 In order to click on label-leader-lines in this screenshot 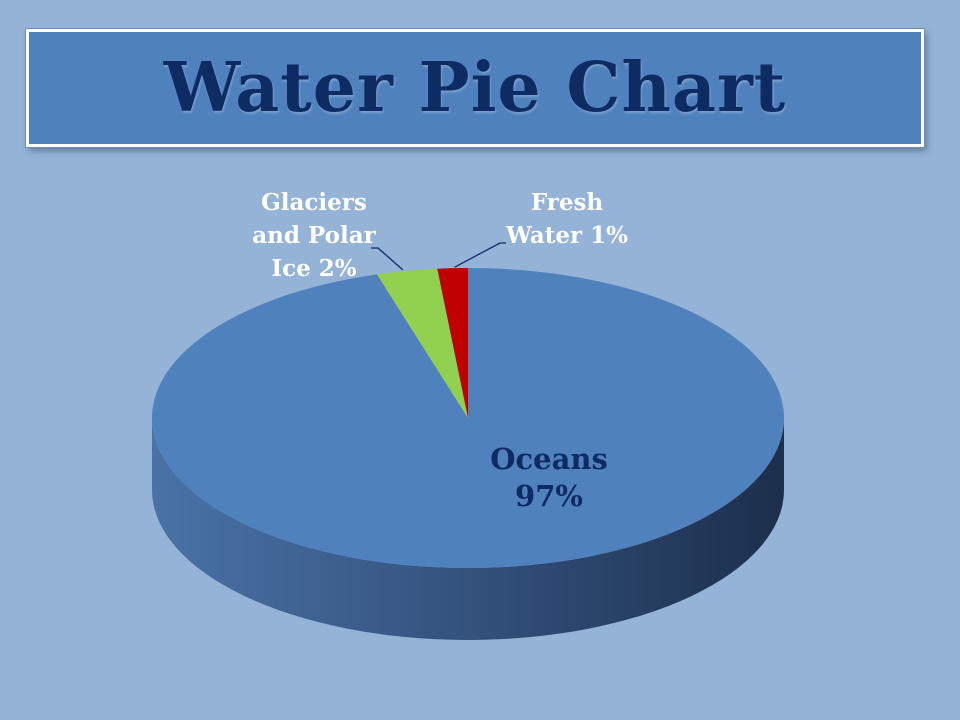, I will do `click(438, 256)`.